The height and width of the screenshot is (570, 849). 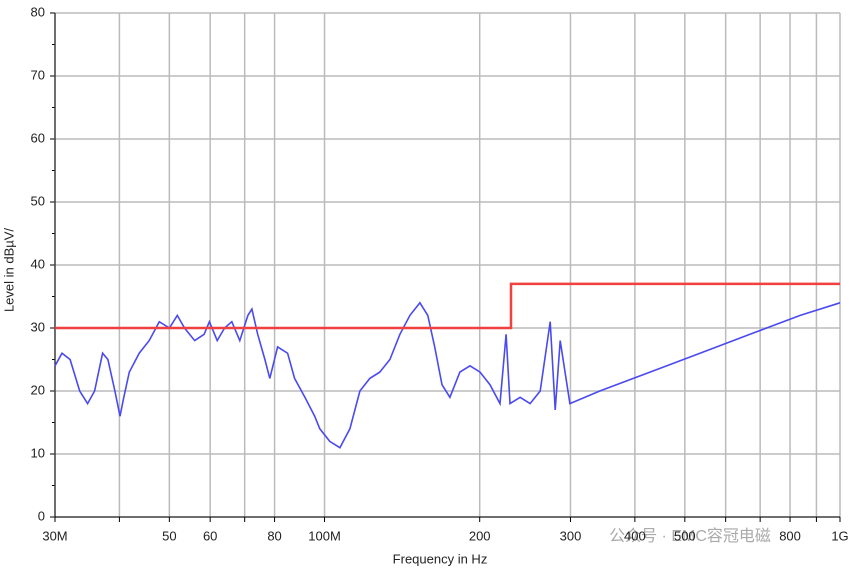 I want to click on y-tick-label: 30, so click(x=38, y=326).